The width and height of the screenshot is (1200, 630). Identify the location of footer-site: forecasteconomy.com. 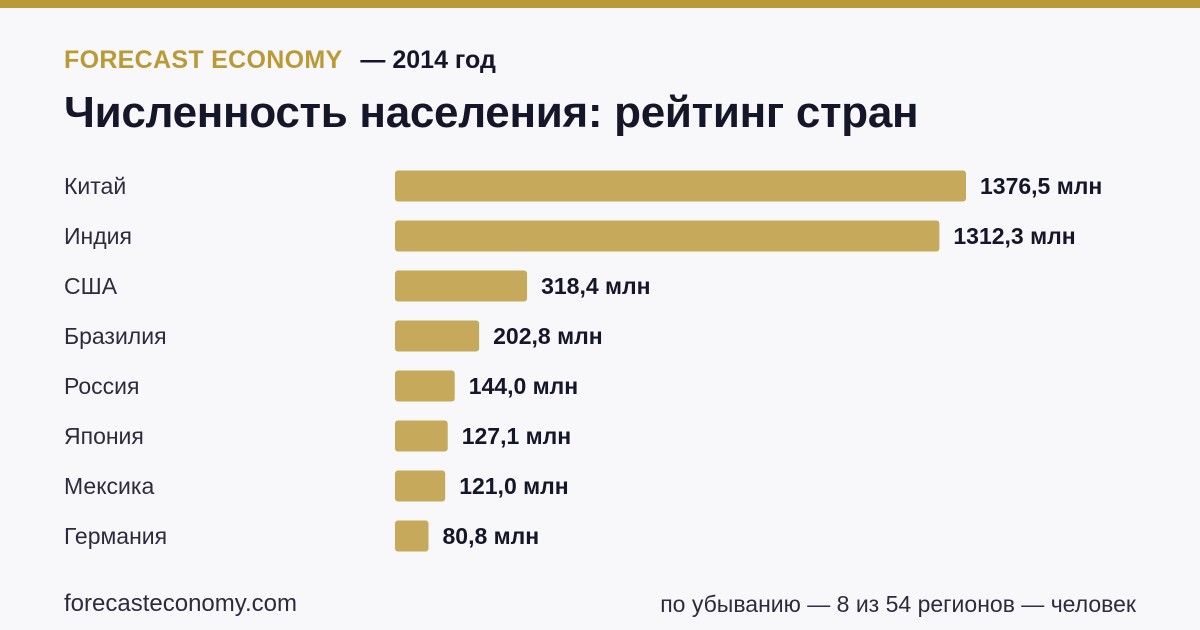
(180, 603).